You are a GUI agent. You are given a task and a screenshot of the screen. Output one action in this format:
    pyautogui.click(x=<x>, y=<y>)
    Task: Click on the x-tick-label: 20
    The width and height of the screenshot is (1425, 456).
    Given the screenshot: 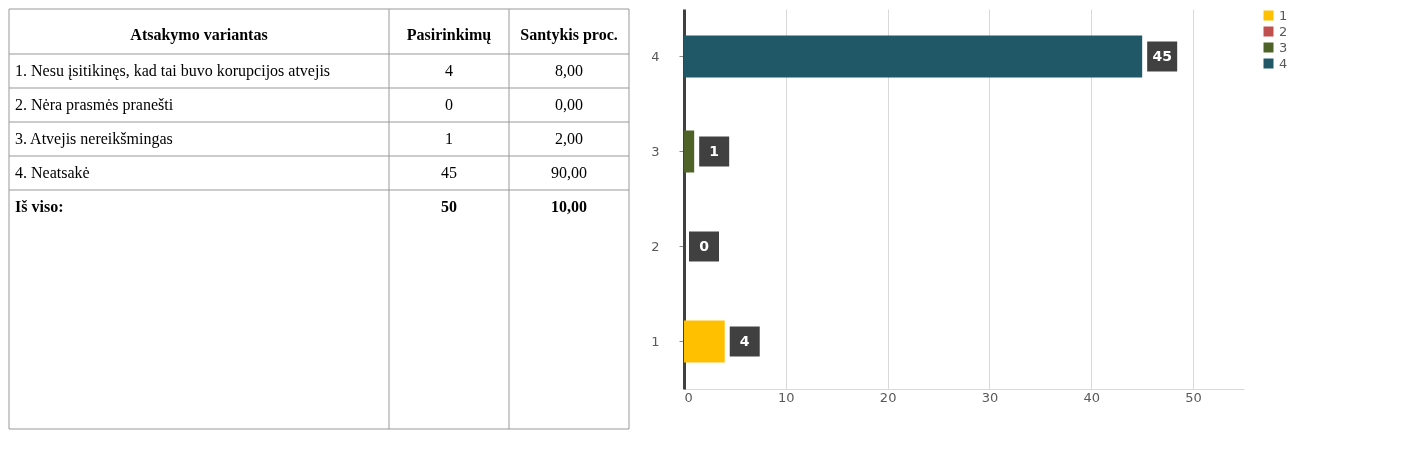 What is the action you would take?
    pyautogui.click(x=888, y=397)
    